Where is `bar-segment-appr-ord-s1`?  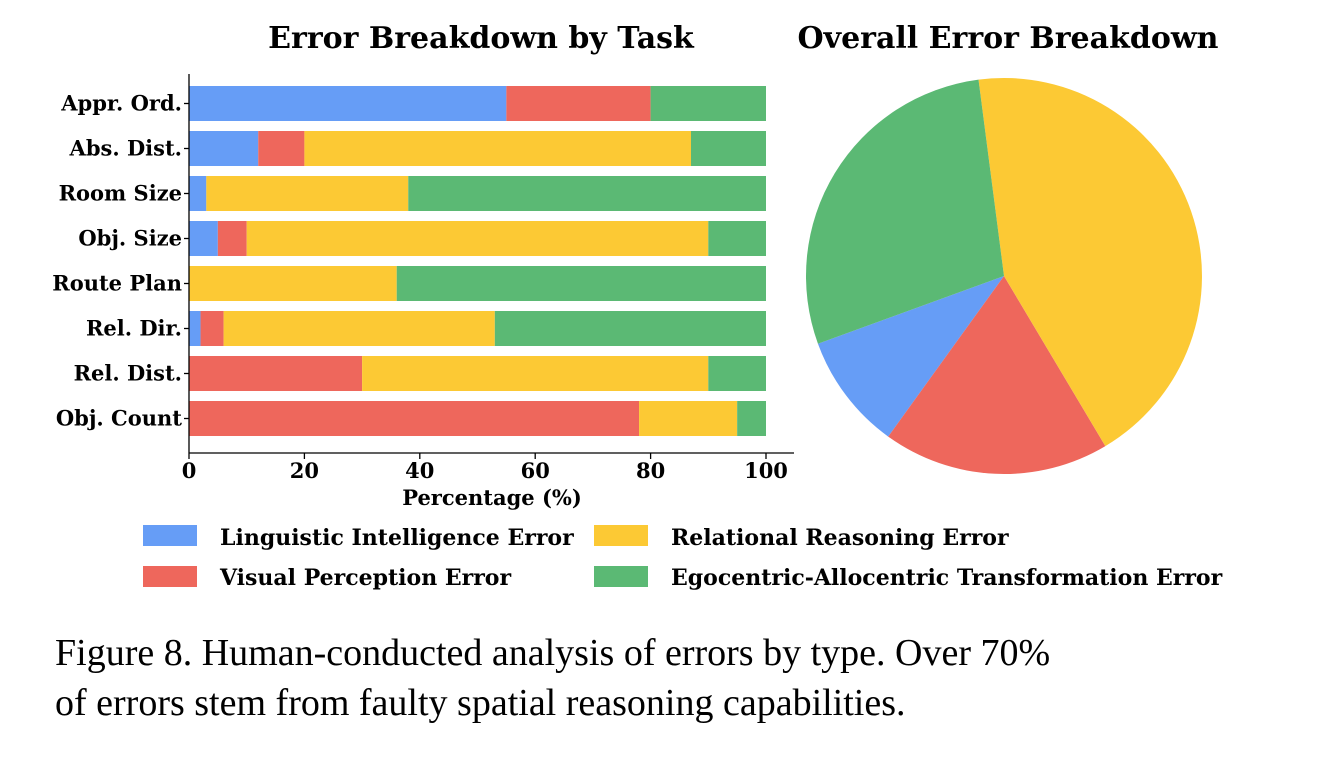 bar-segment-appr-ord-s1 is located at coordinates (578, 103).